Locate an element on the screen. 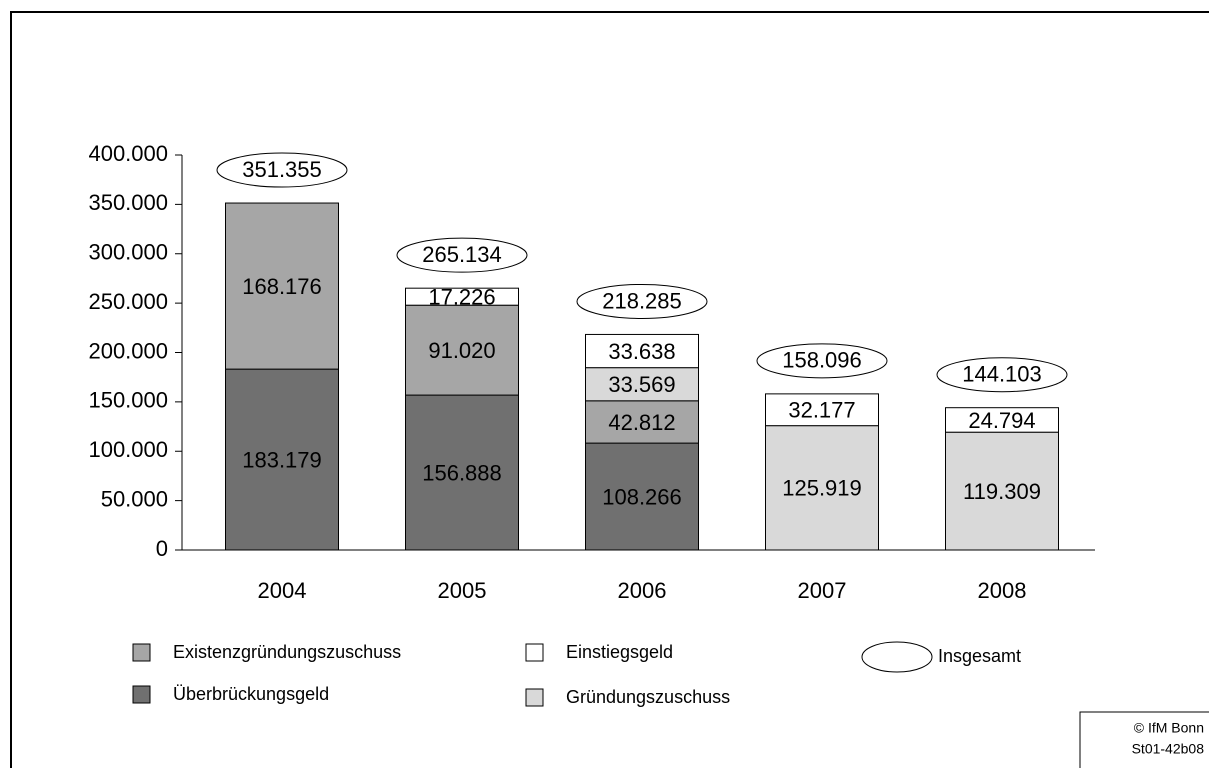 The image size is (1209, 768). value-label: 33.569 is located at coordinates (641, 384).